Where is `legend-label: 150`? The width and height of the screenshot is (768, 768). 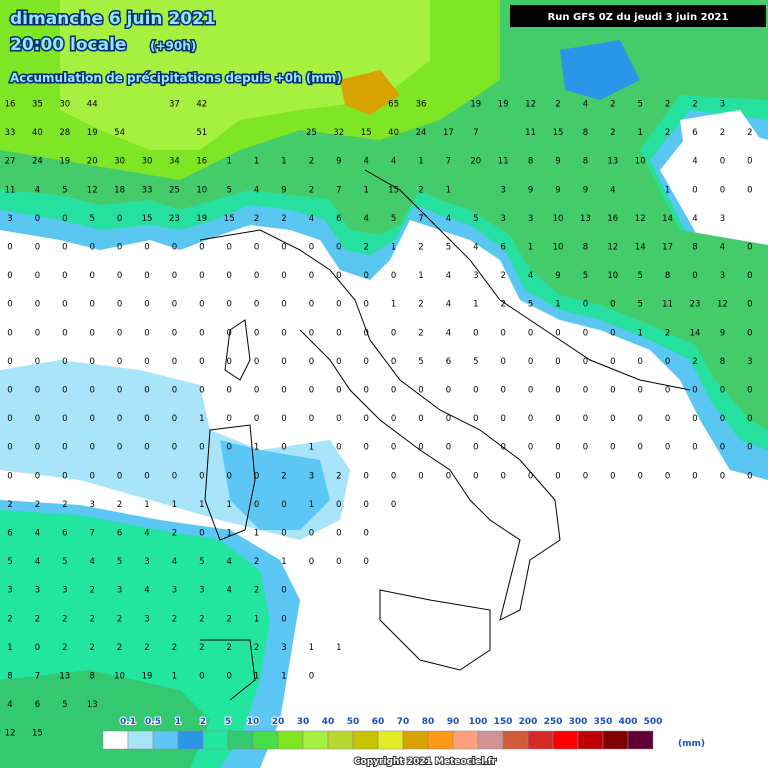
legend-label: 150 is located at coordinates (503, 722).